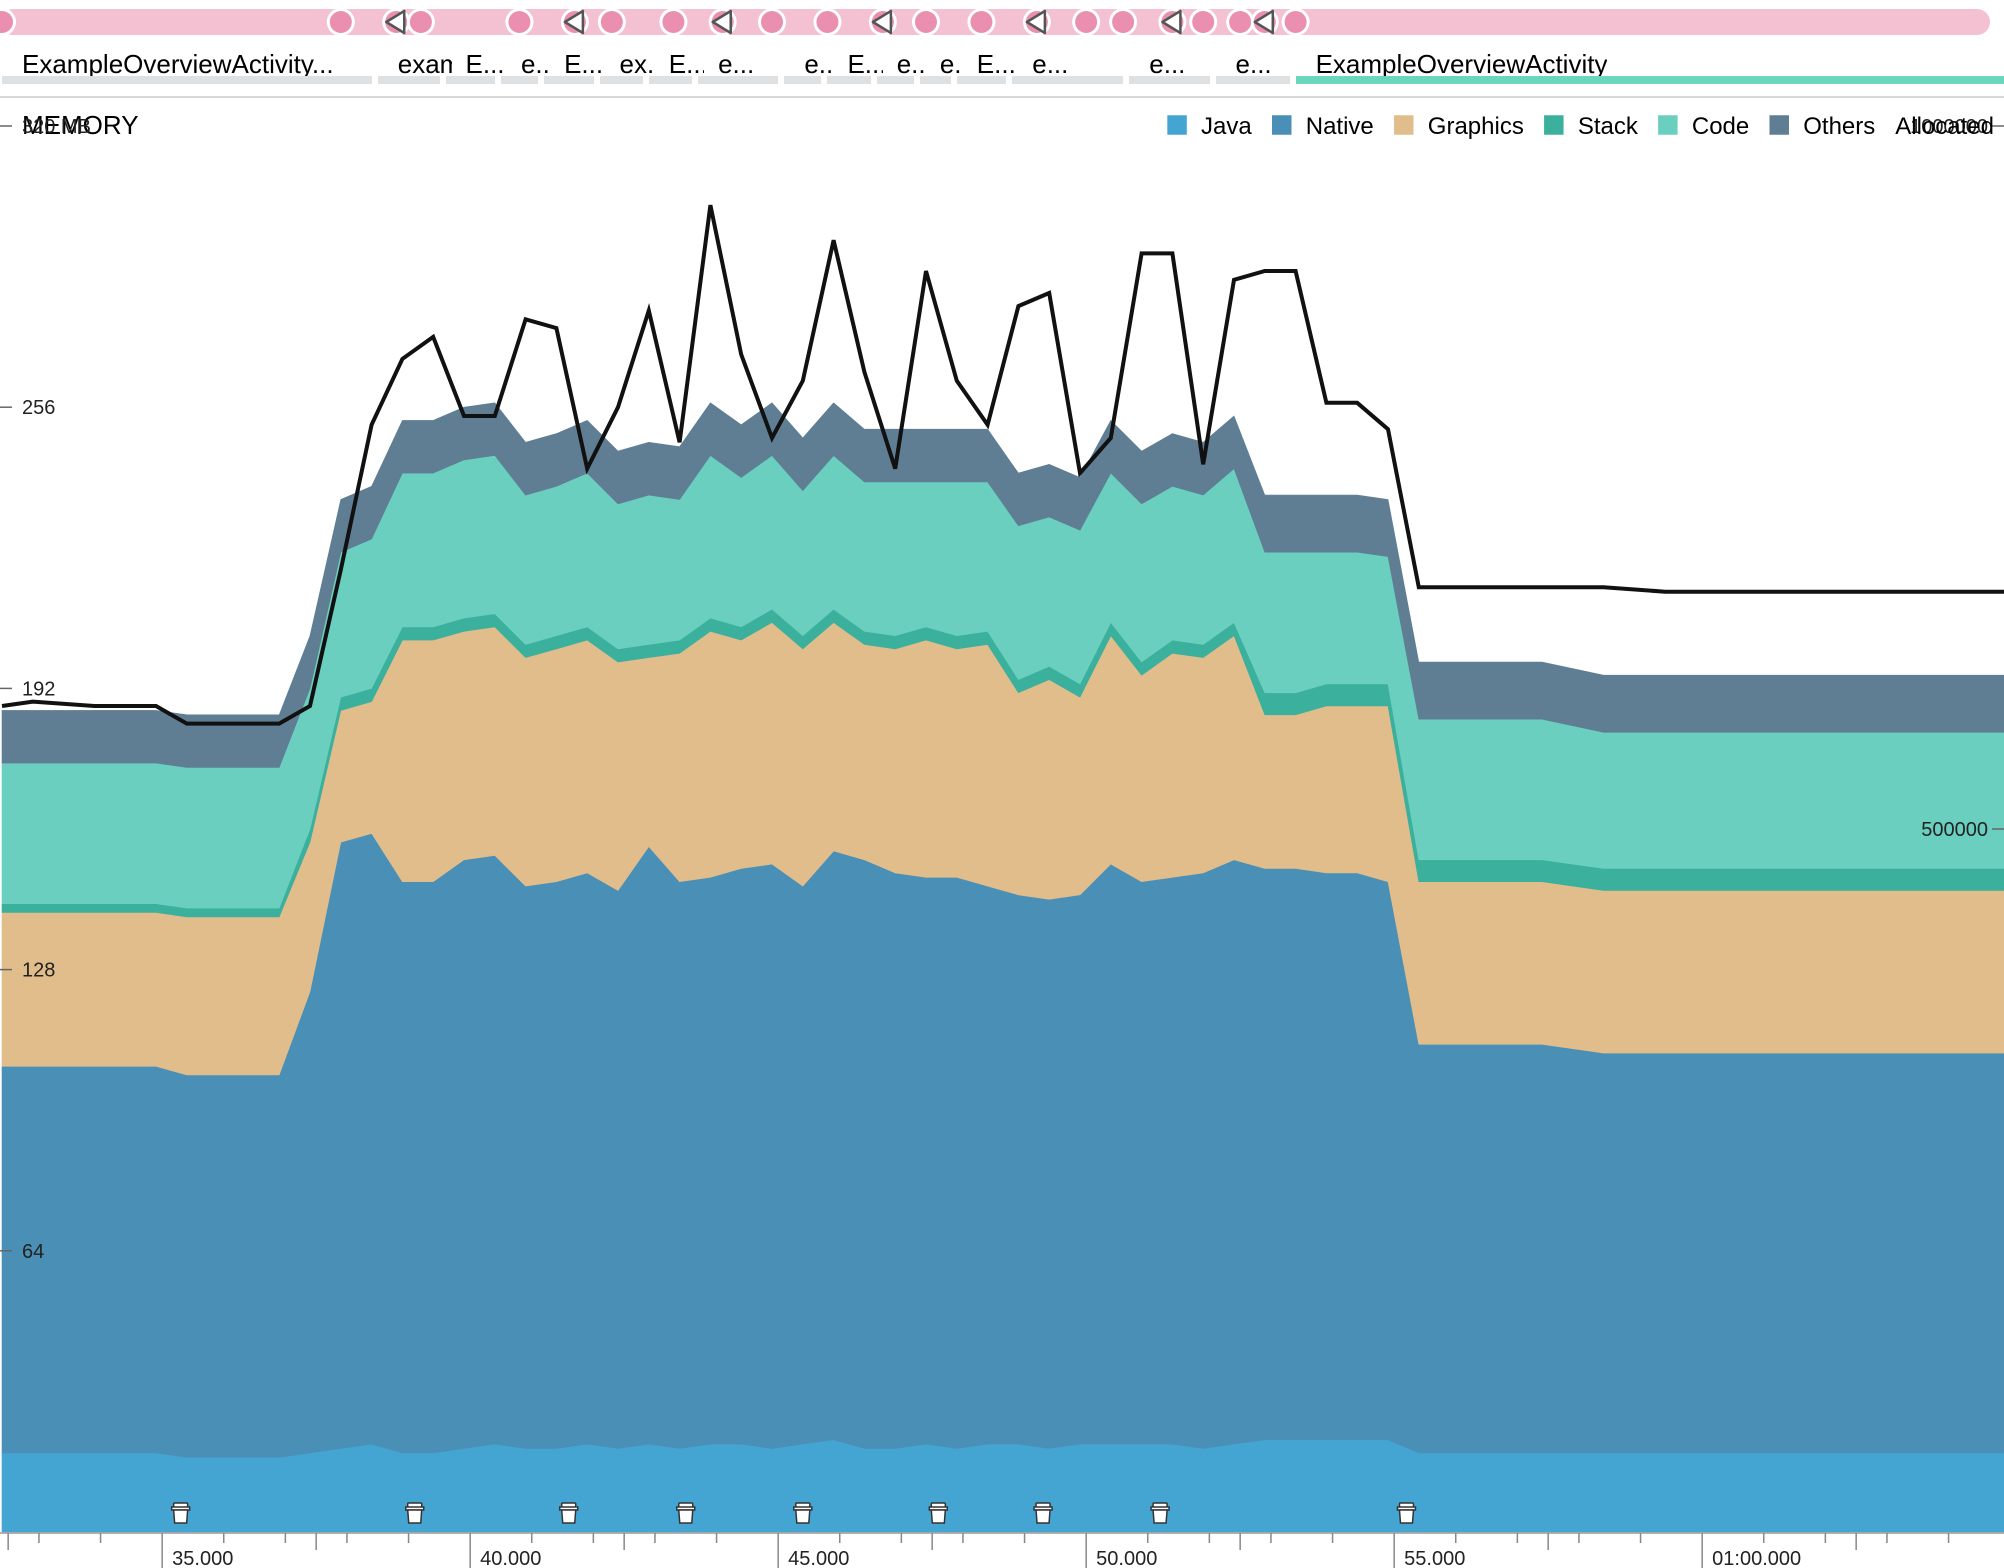  What do you see at coordinates (1126, 1558) in the screenshot?
I see `time-axis-tick-label: 50.000` at bounding box center [1126, 1558].